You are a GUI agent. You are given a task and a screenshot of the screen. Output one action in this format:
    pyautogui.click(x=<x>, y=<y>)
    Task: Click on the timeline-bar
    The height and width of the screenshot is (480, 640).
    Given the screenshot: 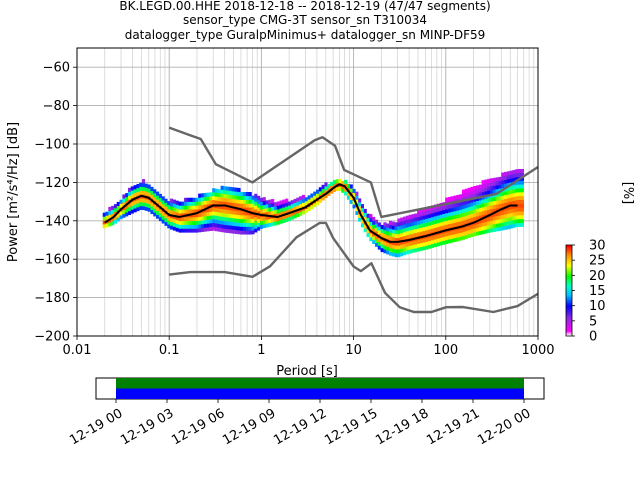 What is the action you would take?
    pyautogui.click(x=320, y=383)
    